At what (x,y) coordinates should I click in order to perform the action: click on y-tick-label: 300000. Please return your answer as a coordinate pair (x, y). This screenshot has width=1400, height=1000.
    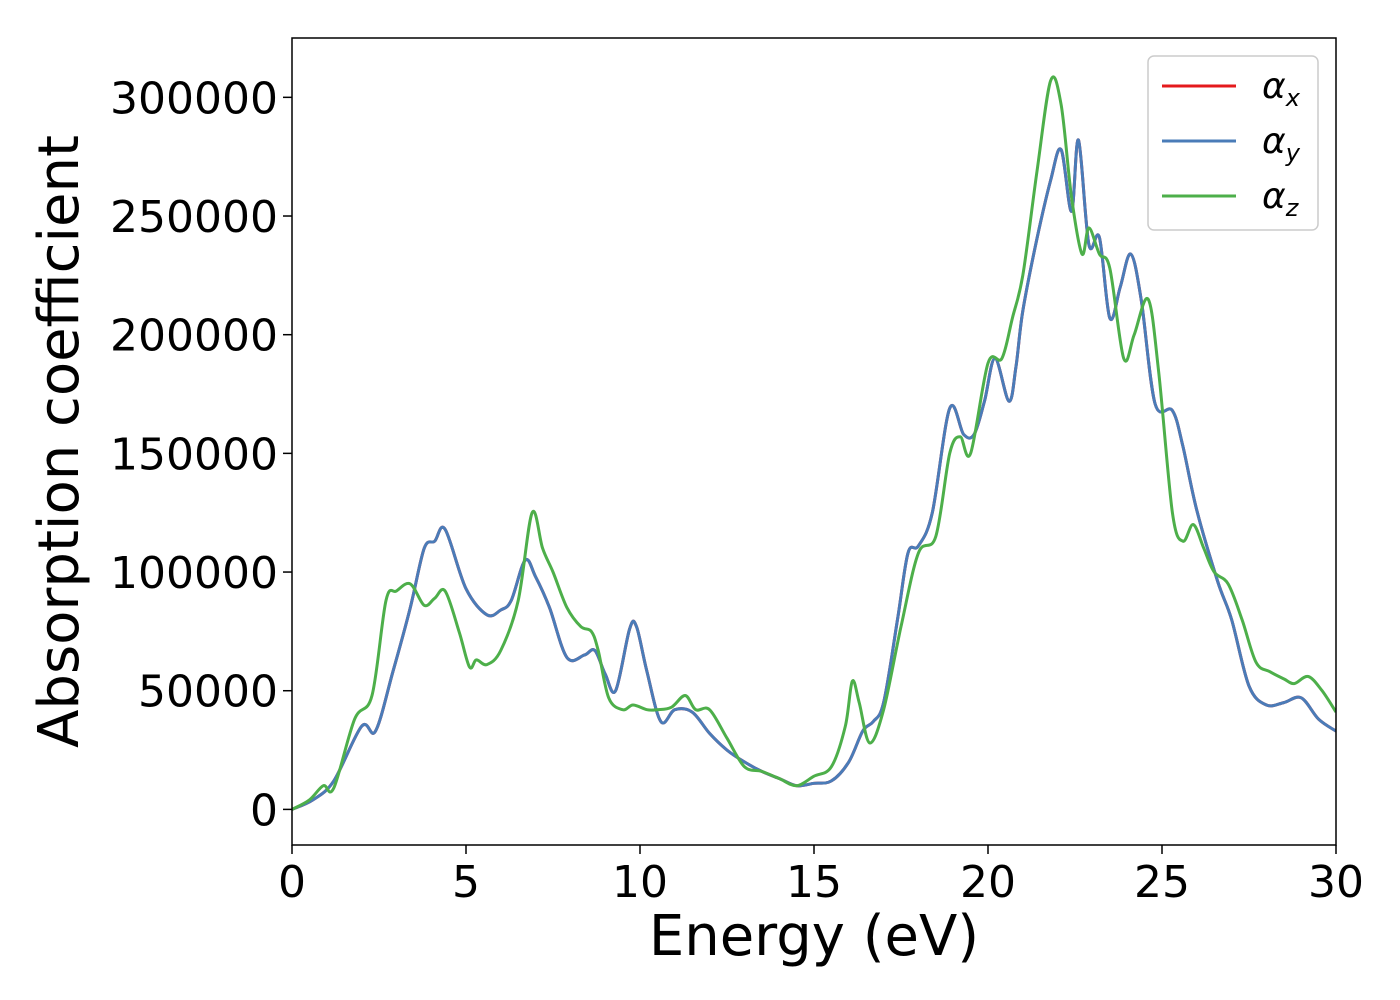
    Looking at the image, I should click on (194, 98).